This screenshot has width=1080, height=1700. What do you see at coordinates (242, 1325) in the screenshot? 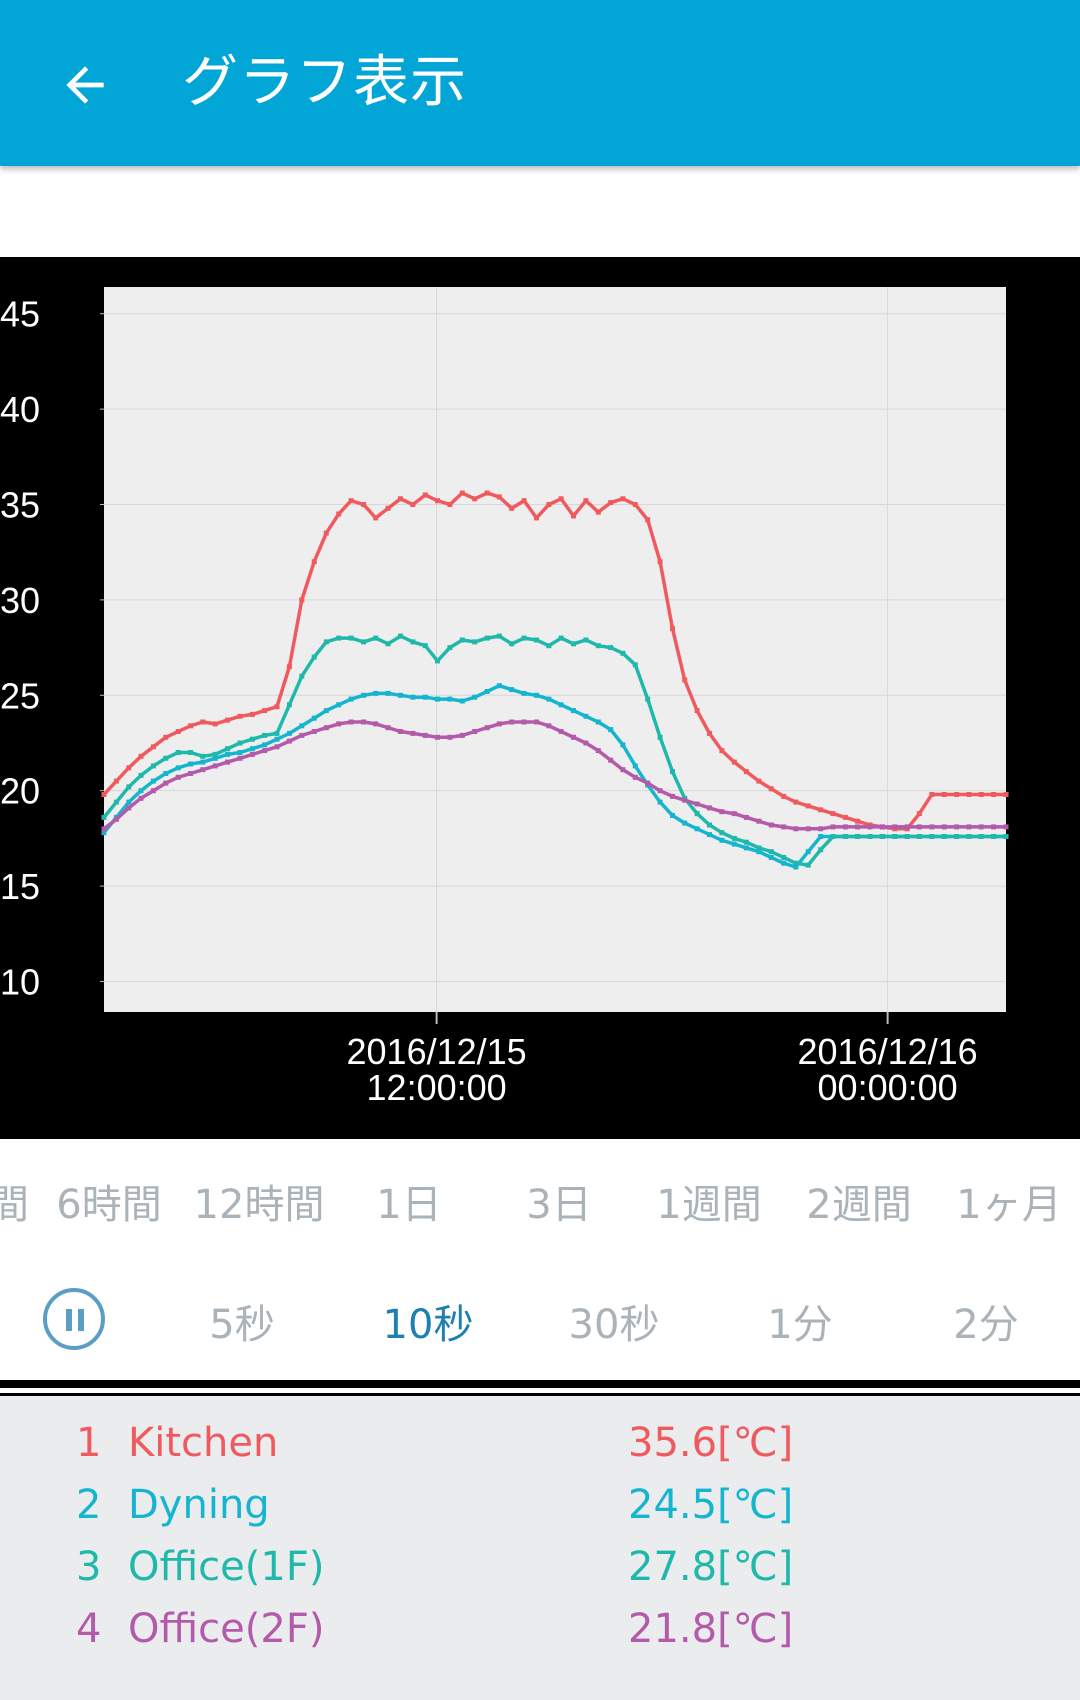
I see `interval-tab-5s: 5秒` at bounding box center [242, 1325].